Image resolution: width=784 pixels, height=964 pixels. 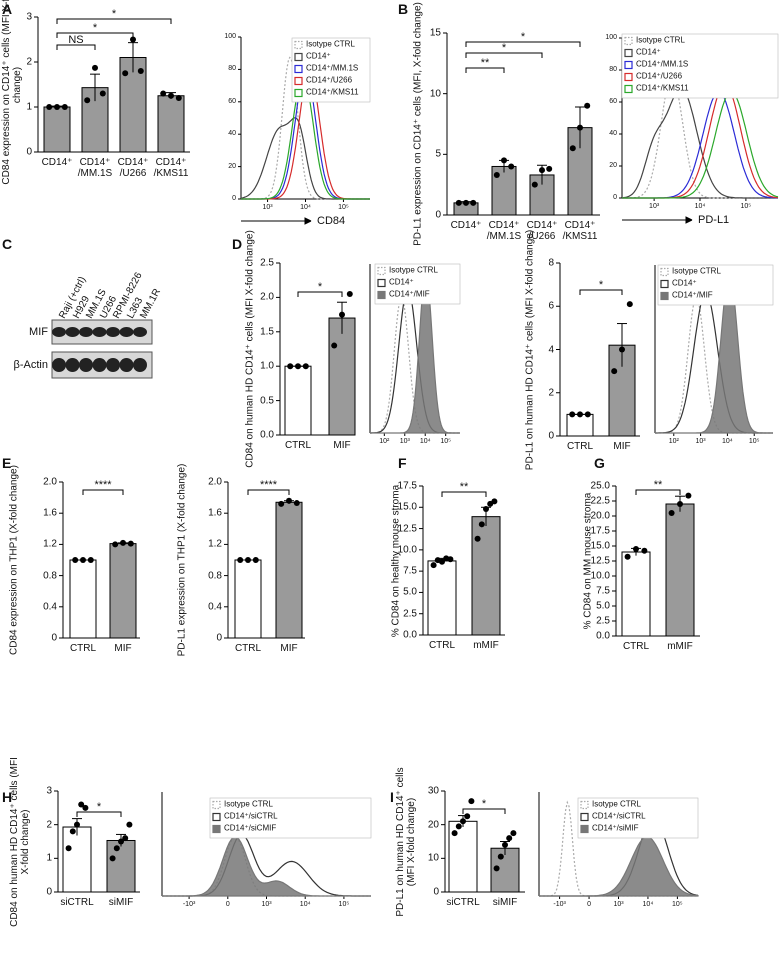 I want to click on y-tick-label: 20, so click(x=232, y=166).